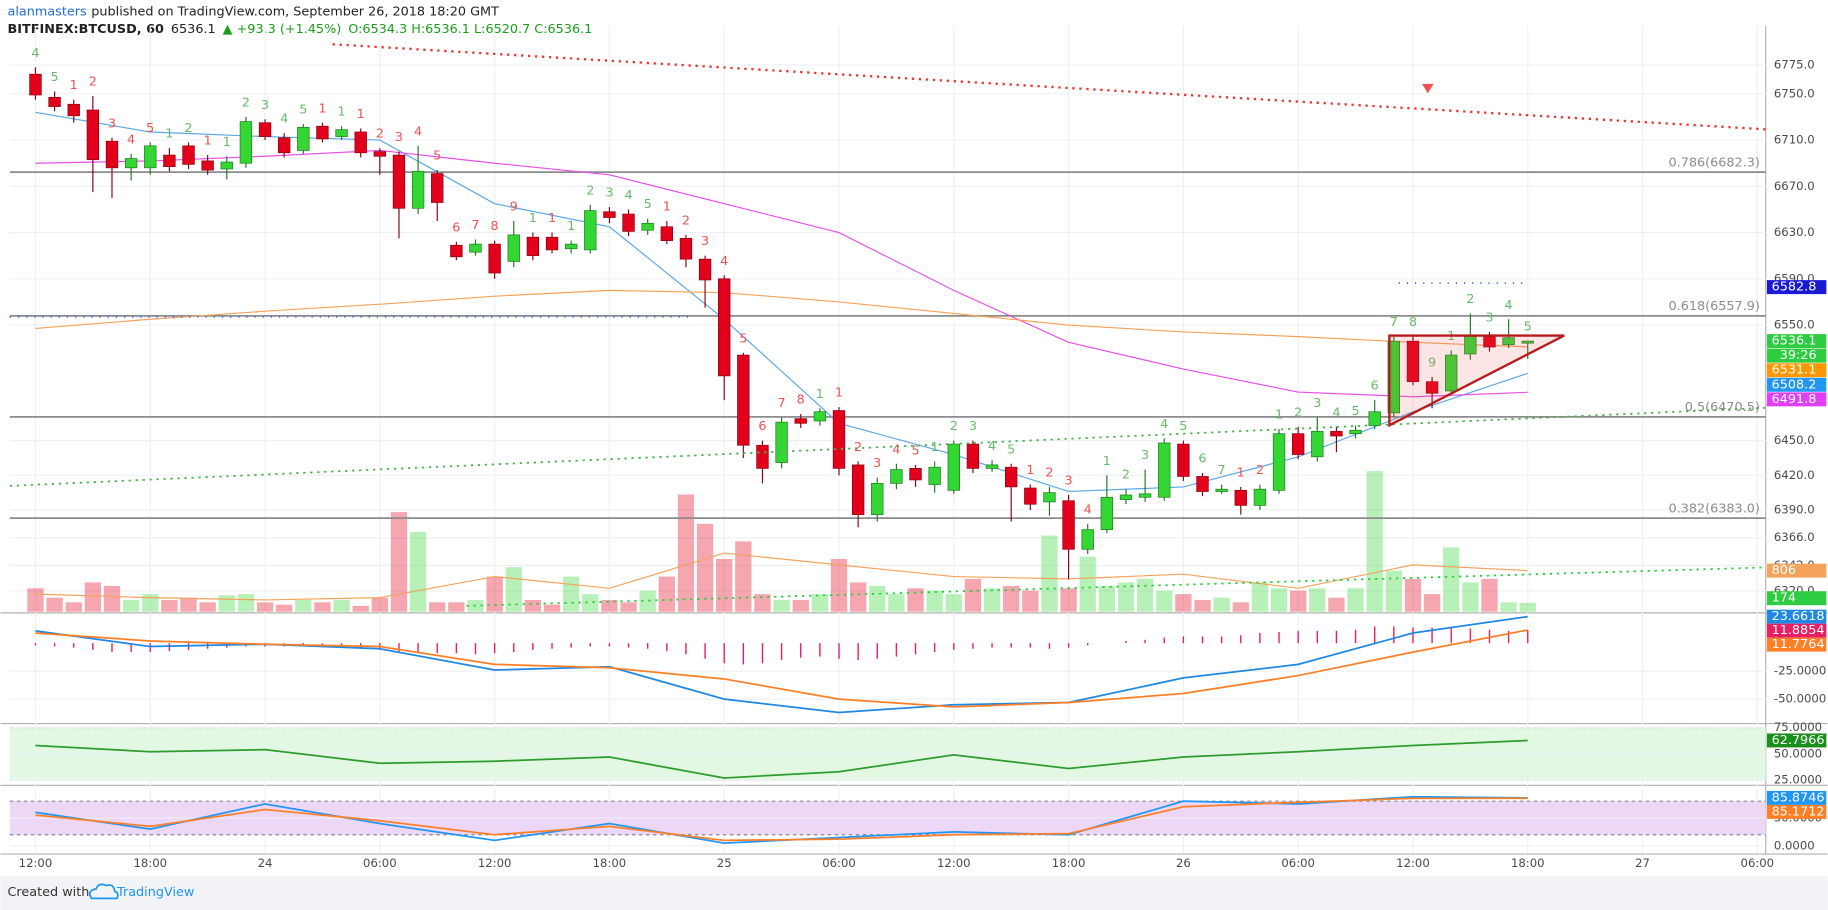 The image size is (1828, 910). Describe the element at coordinates (1432, 363) in the screenshot. I see `td-count: 9` at that location.